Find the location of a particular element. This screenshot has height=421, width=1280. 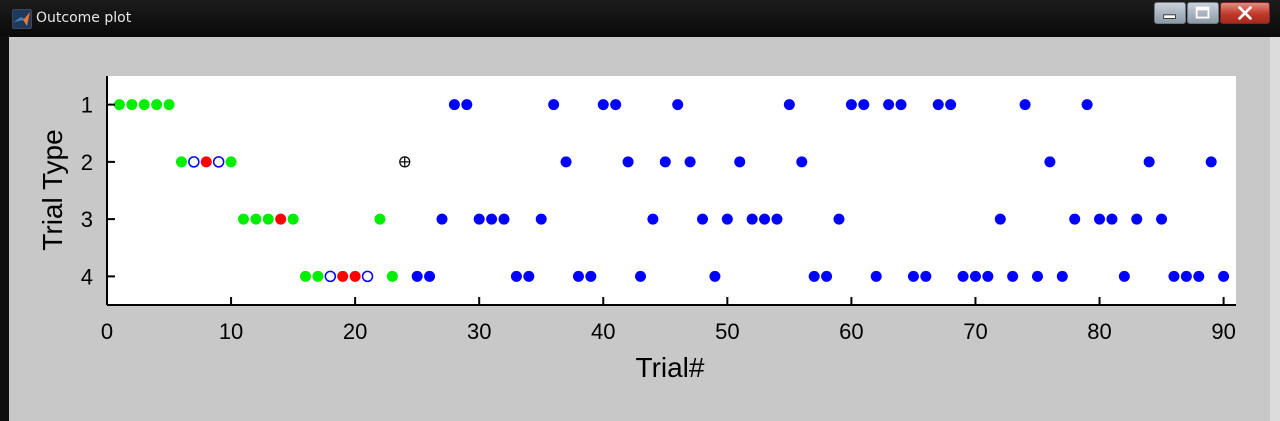

close-icon is located at coordinates (1245, 13).